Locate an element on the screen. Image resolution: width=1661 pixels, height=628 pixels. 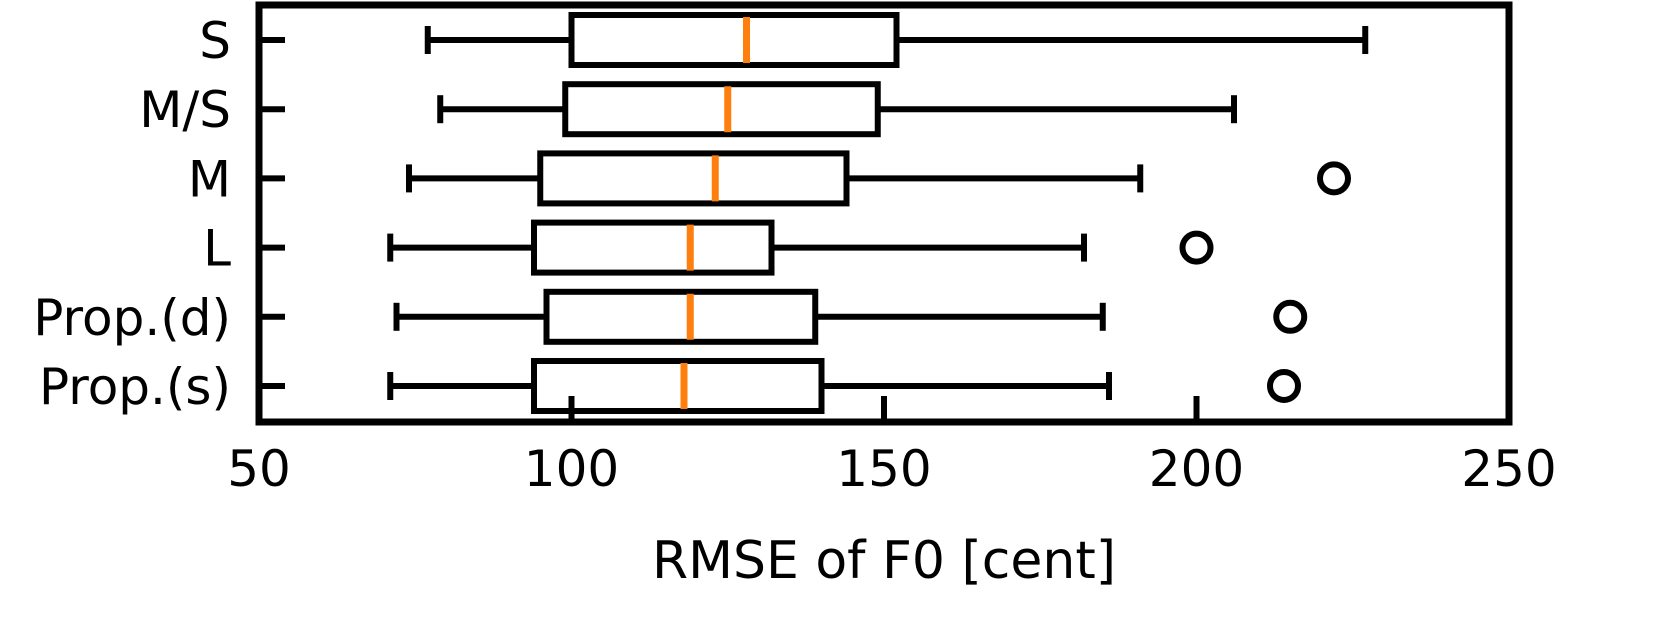
category-label: S is located at coordinates (215, 41).